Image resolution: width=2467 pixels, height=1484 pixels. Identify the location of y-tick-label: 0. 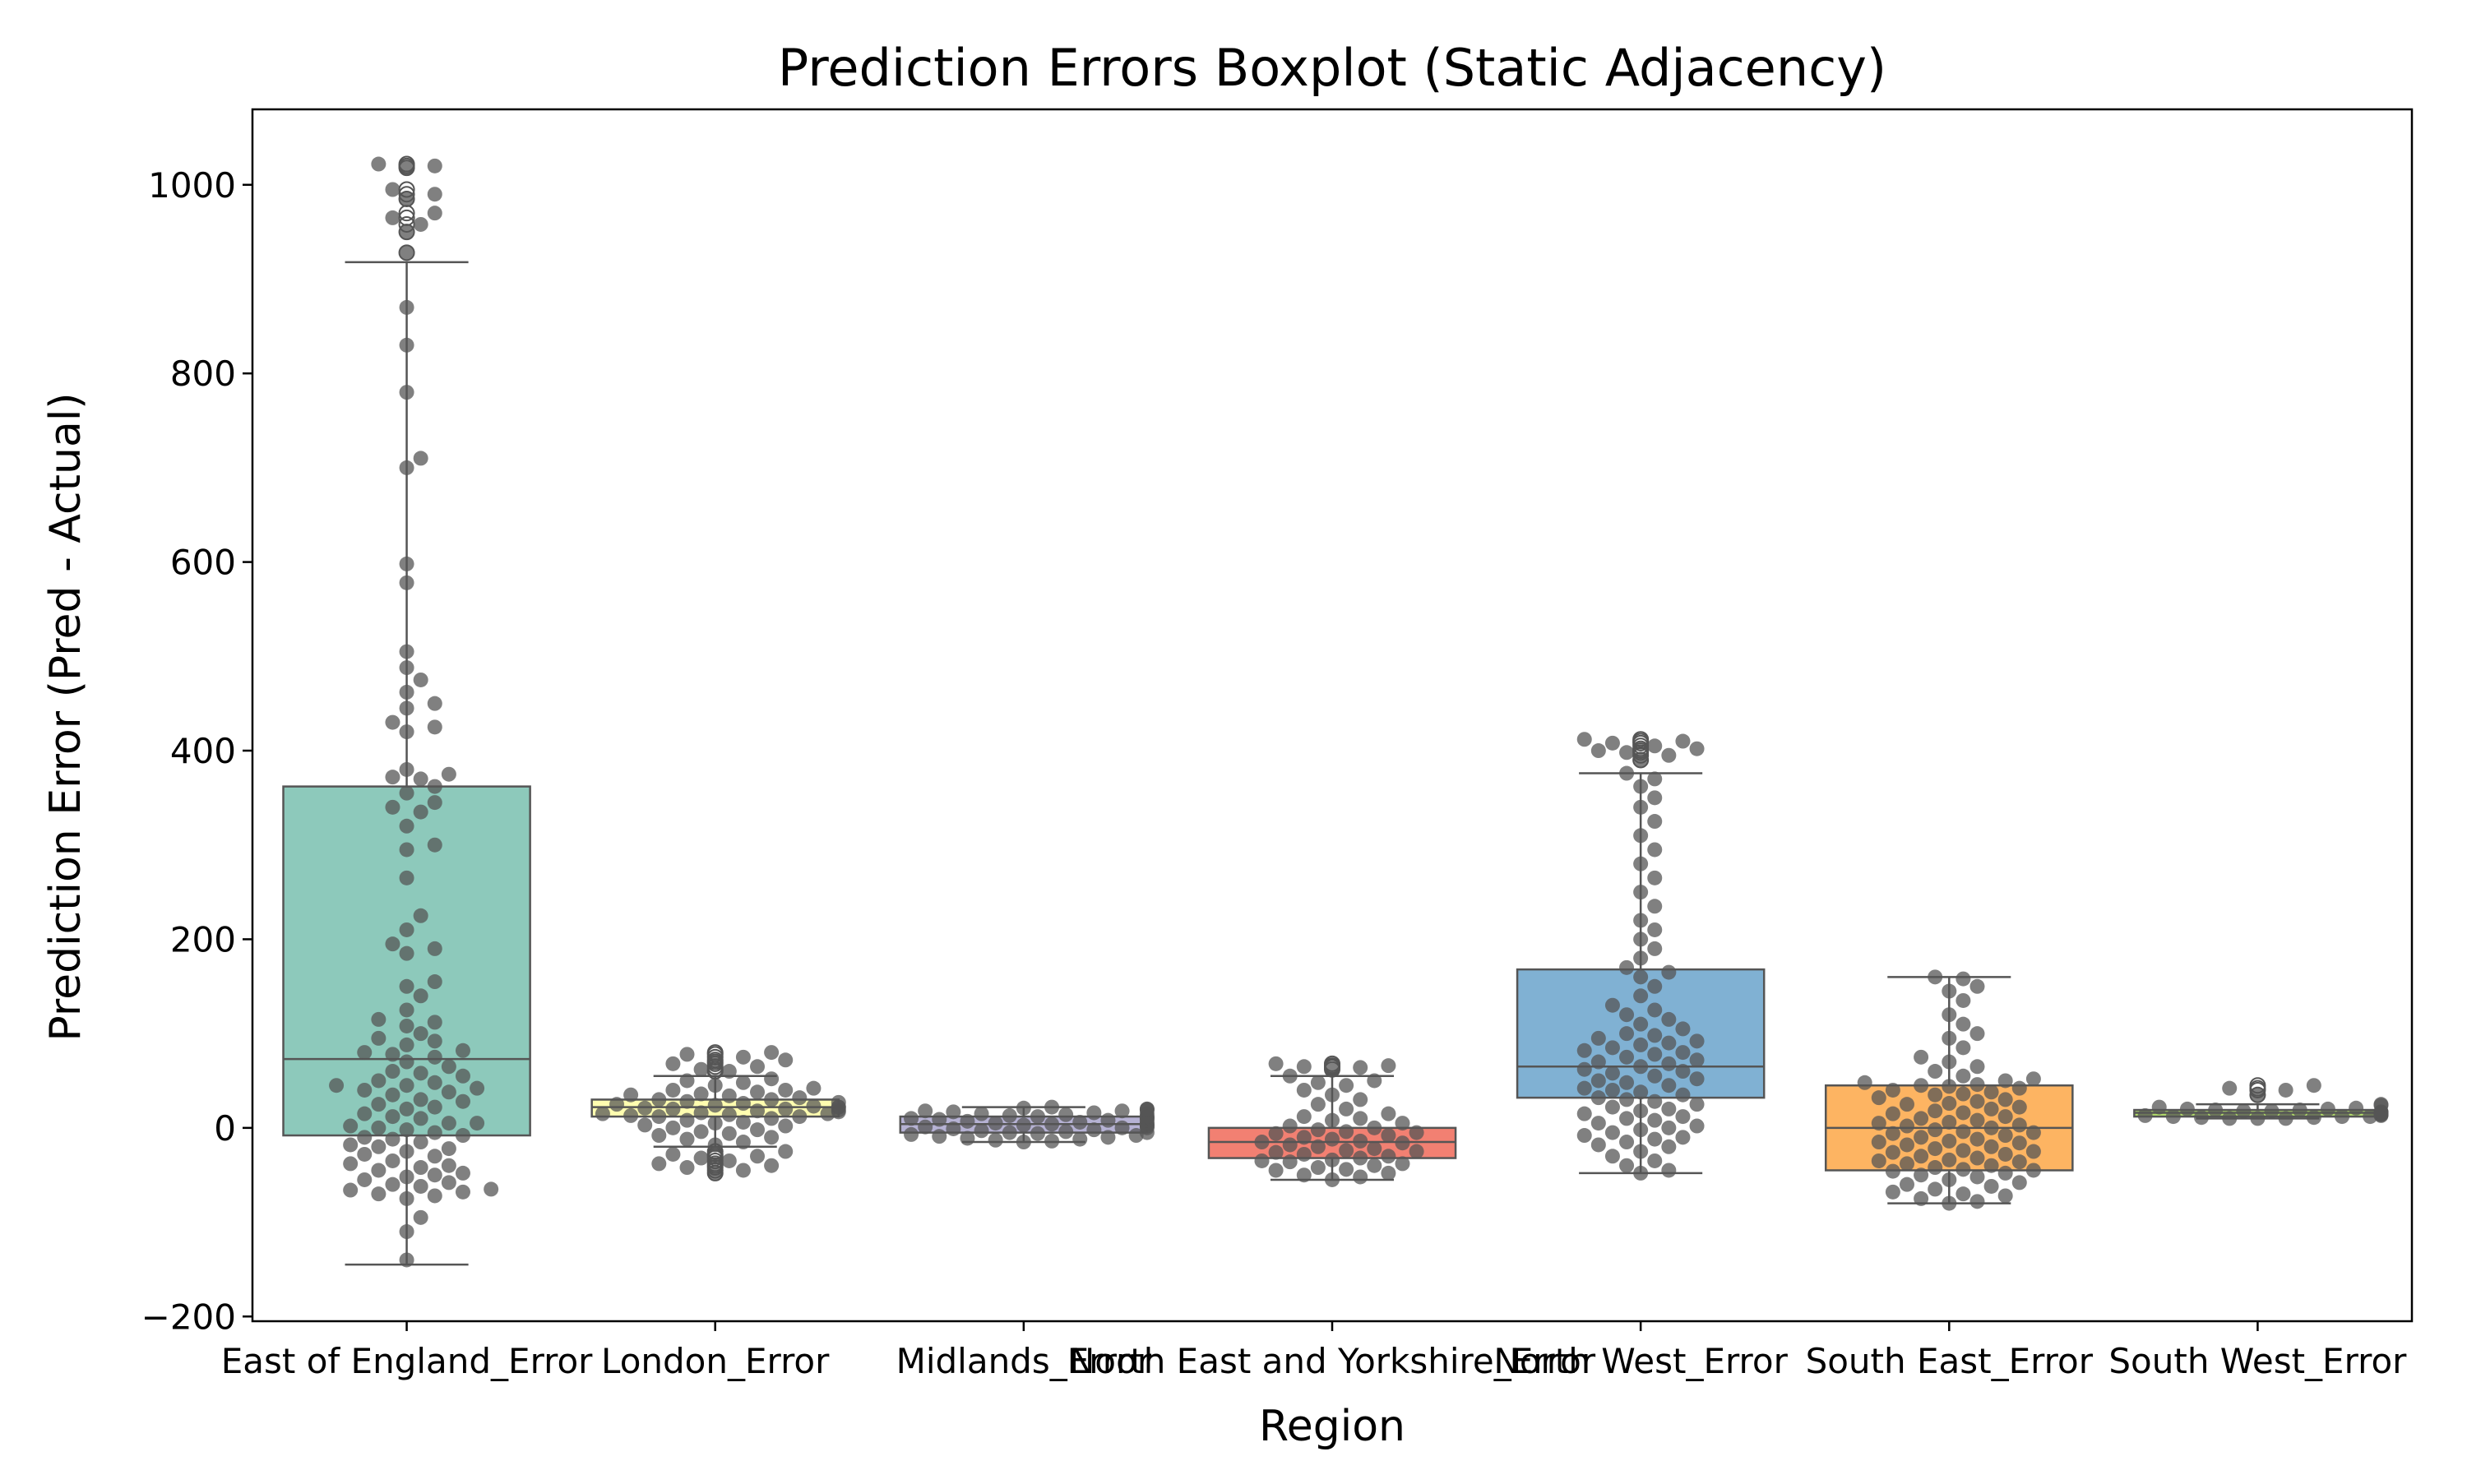
(225, 1129).